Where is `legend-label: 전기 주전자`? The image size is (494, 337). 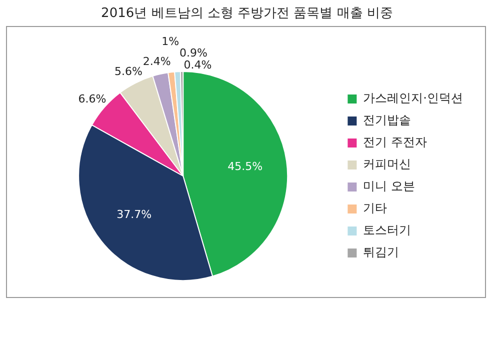
legend-label: 전기 주전자 is located at coordinates (395, 142).